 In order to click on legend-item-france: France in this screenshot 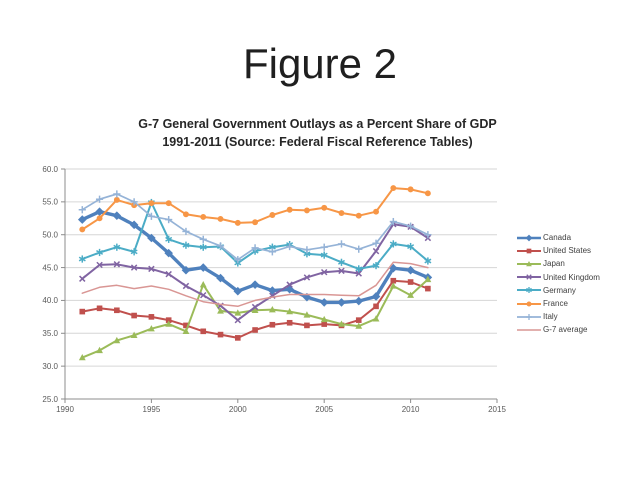, I will do `click(558, 303)`.